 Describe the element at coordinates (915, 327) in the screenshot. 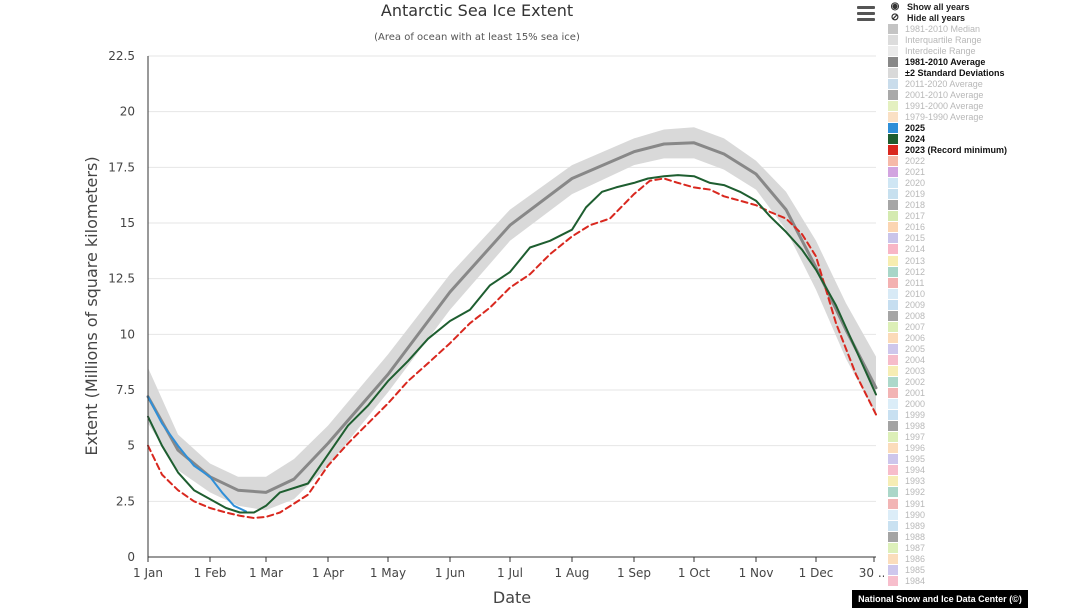

I see `legend-item-label: 2007` at that location.